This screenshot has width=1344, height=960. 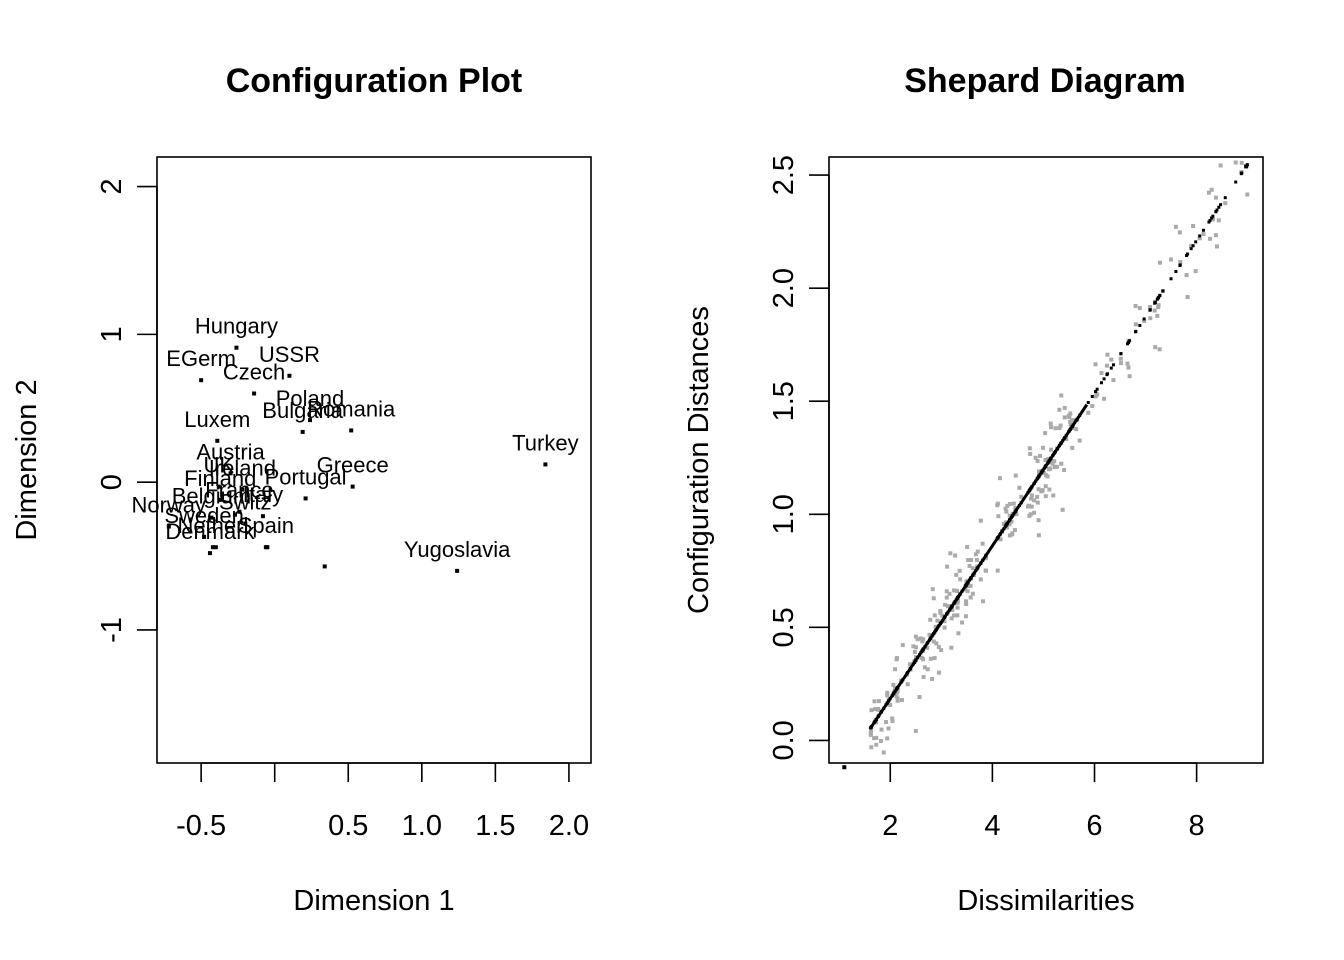 What do you see at coordinates (27, 459) in the screenshot?
I see `config-ylabel: Dimension 2` at bounding box center [27, 459].